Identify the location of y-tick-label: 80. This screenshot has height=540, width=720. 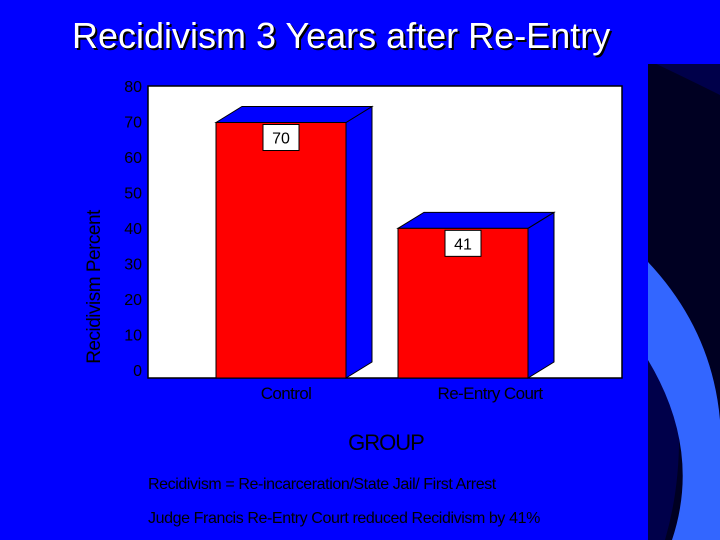
(133, 87).